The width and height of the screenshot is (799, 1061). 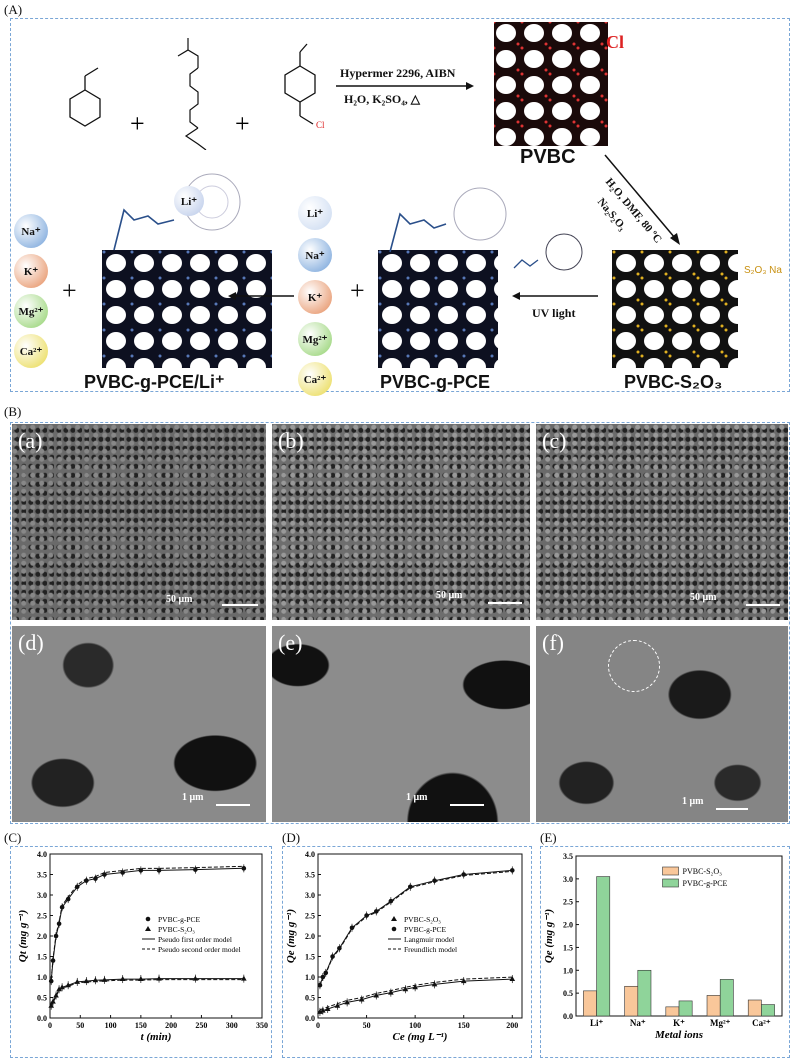 What do you see at coordinates (30, 440) in the screenshot?
I see `sem-a-label: (a)` at bounding box center [30, 440].